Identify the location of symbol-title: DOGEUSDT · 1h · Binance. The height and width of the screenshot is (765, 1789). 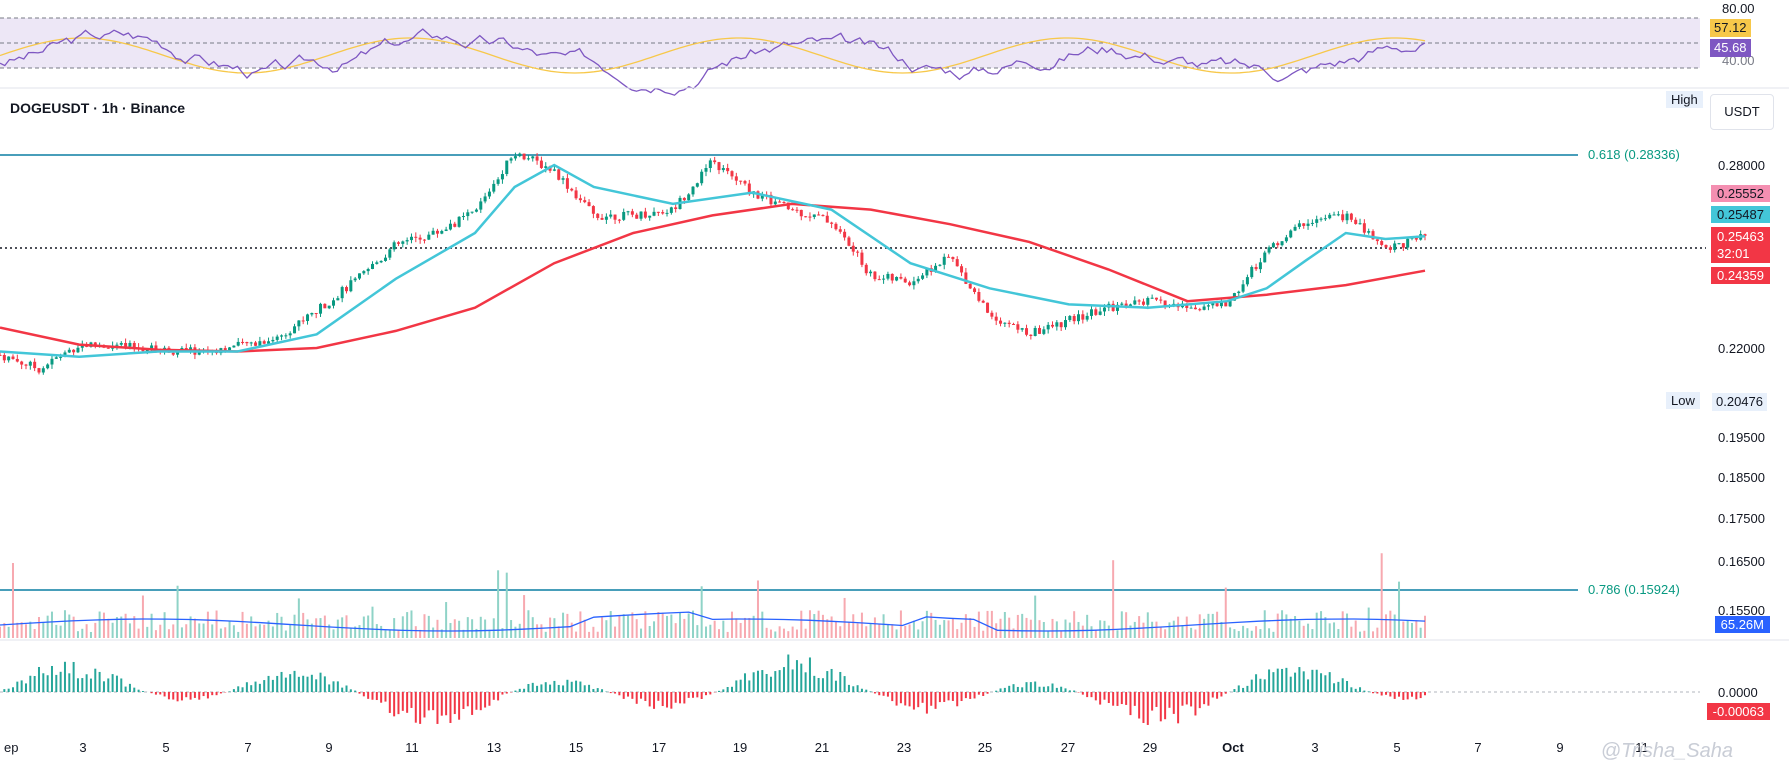
(98, 108).